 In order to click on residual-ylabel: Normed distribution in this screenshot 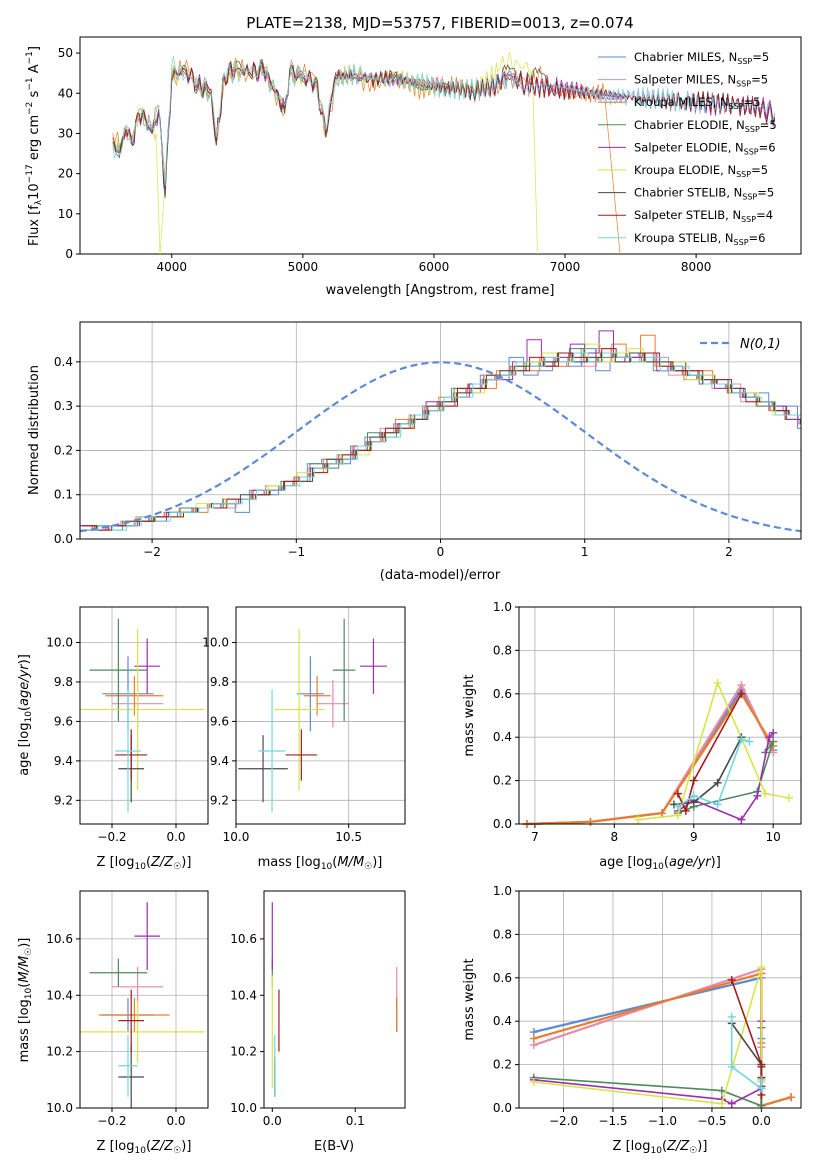, I will do `click(34, 430)`.